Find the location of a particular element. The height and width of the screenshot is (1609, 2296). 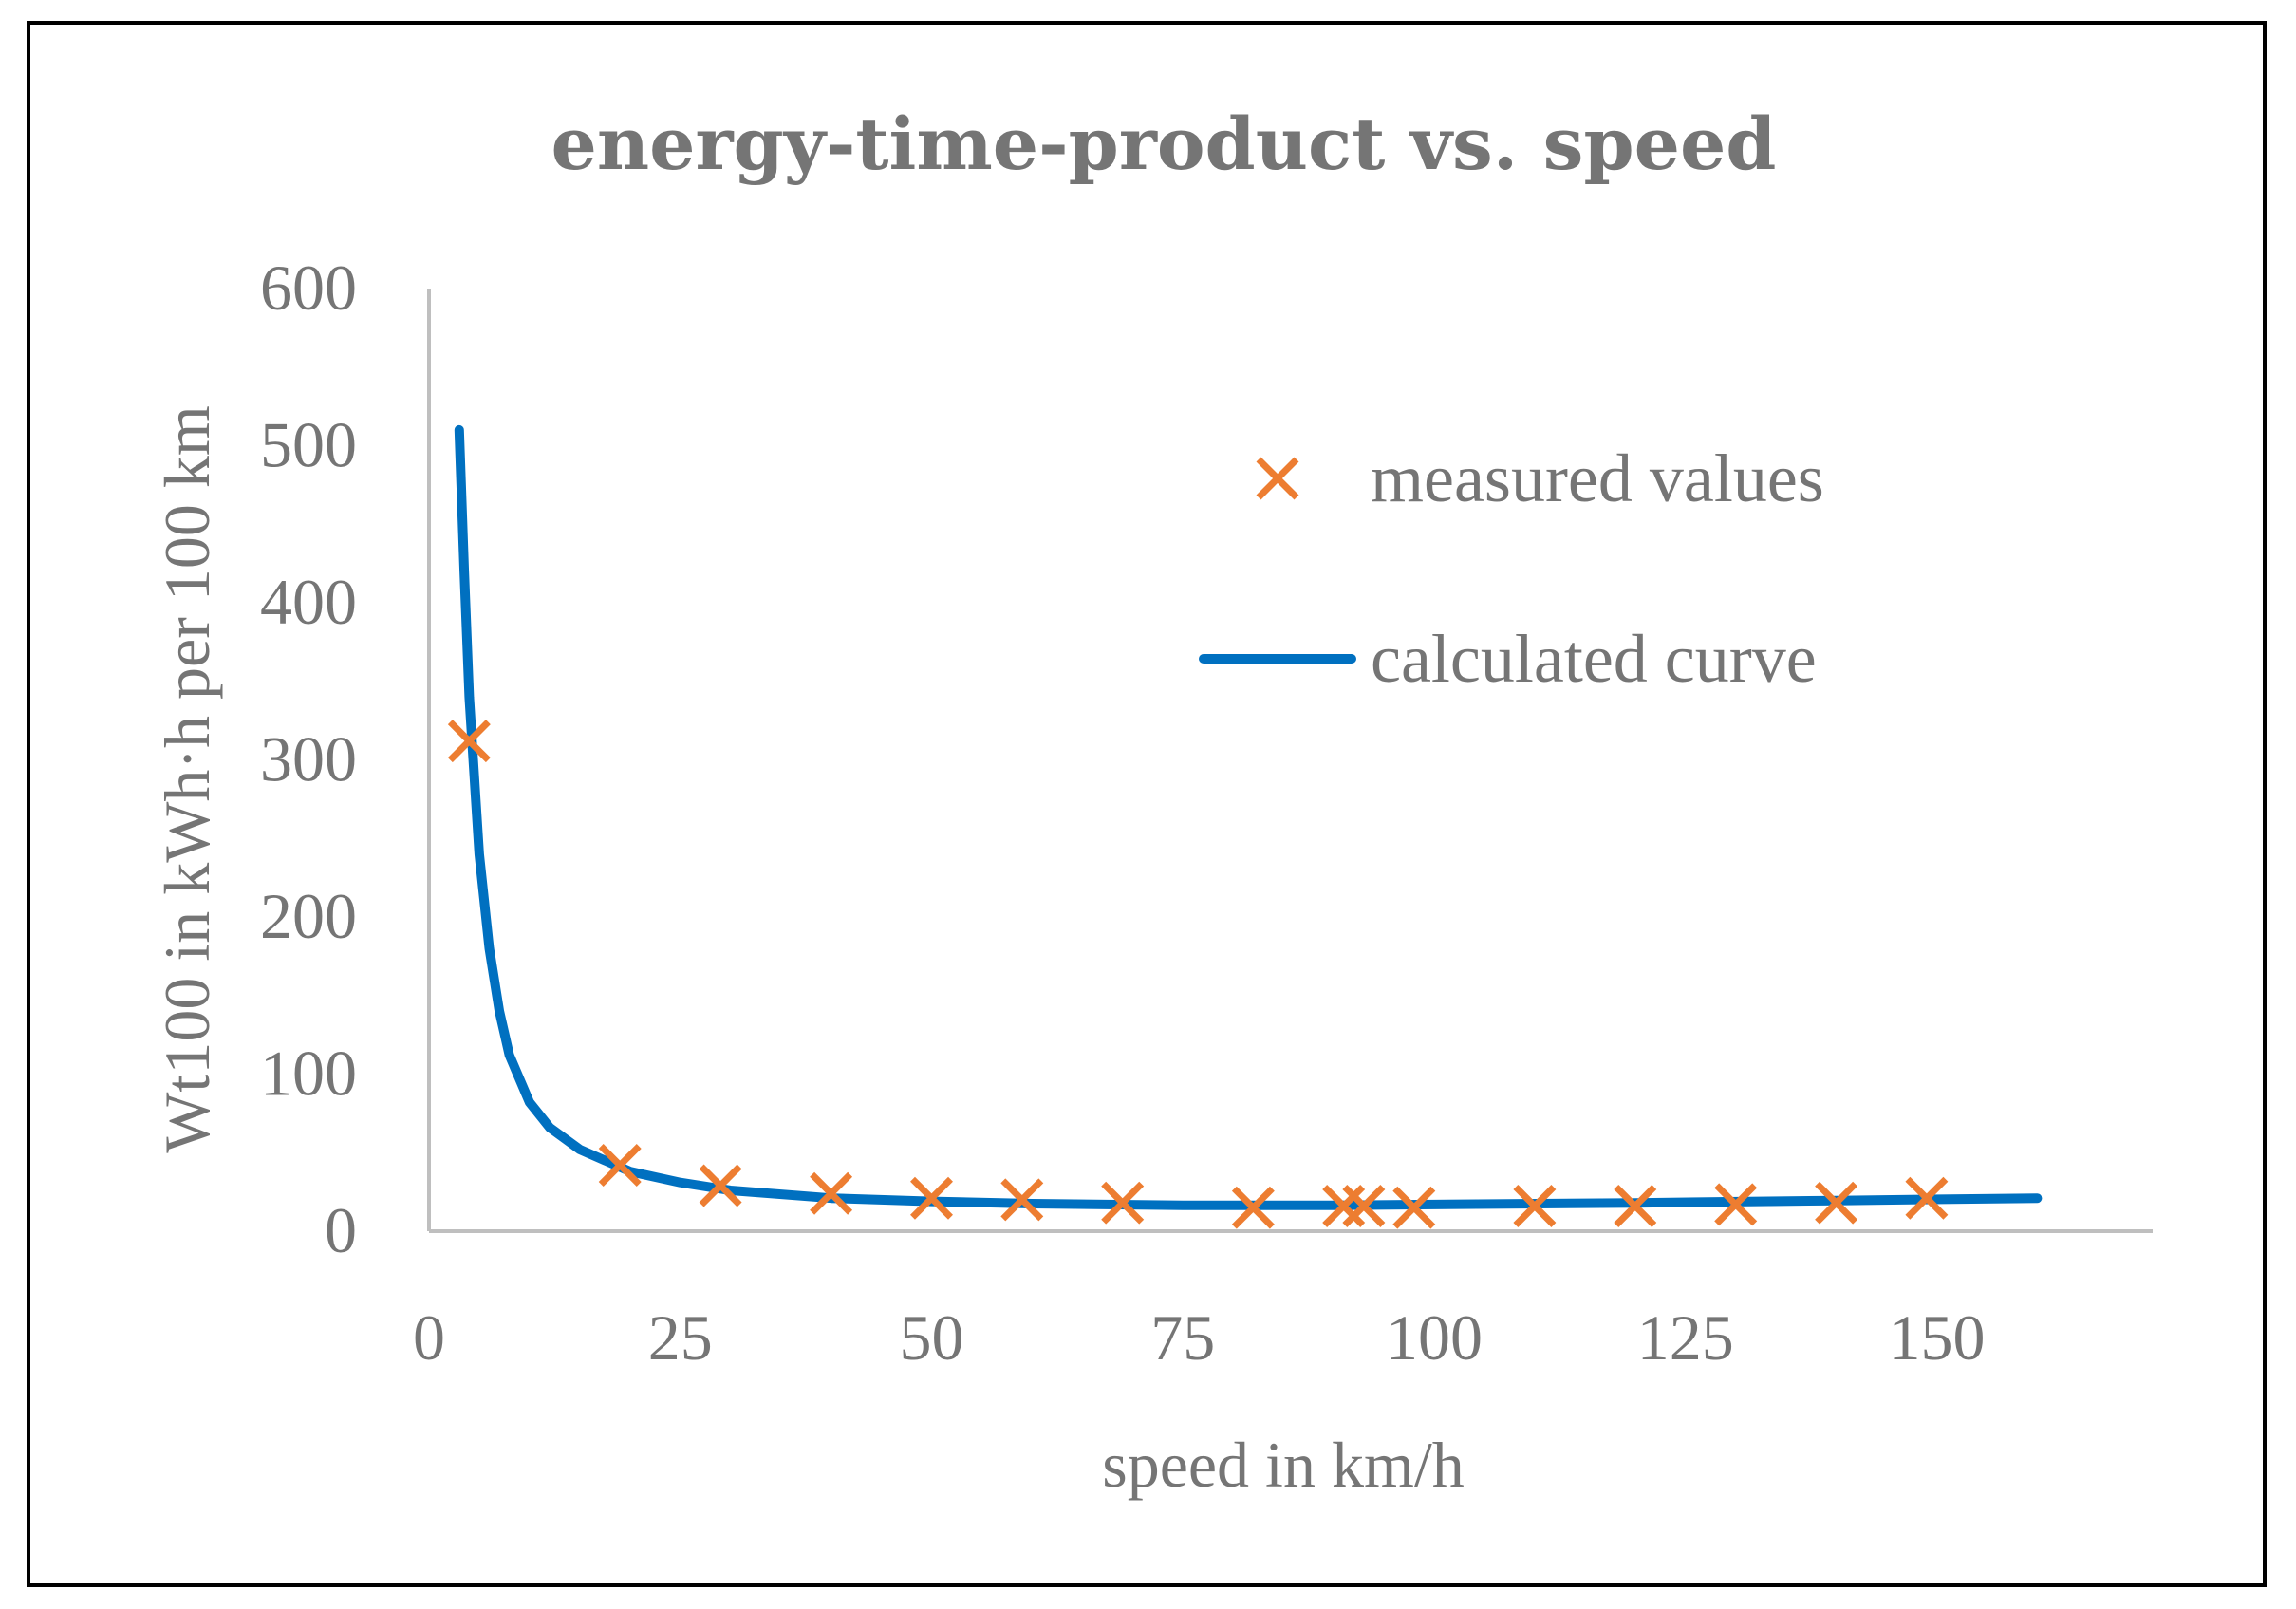

y-tick-label: 300 is located at coordinates (308, 759).